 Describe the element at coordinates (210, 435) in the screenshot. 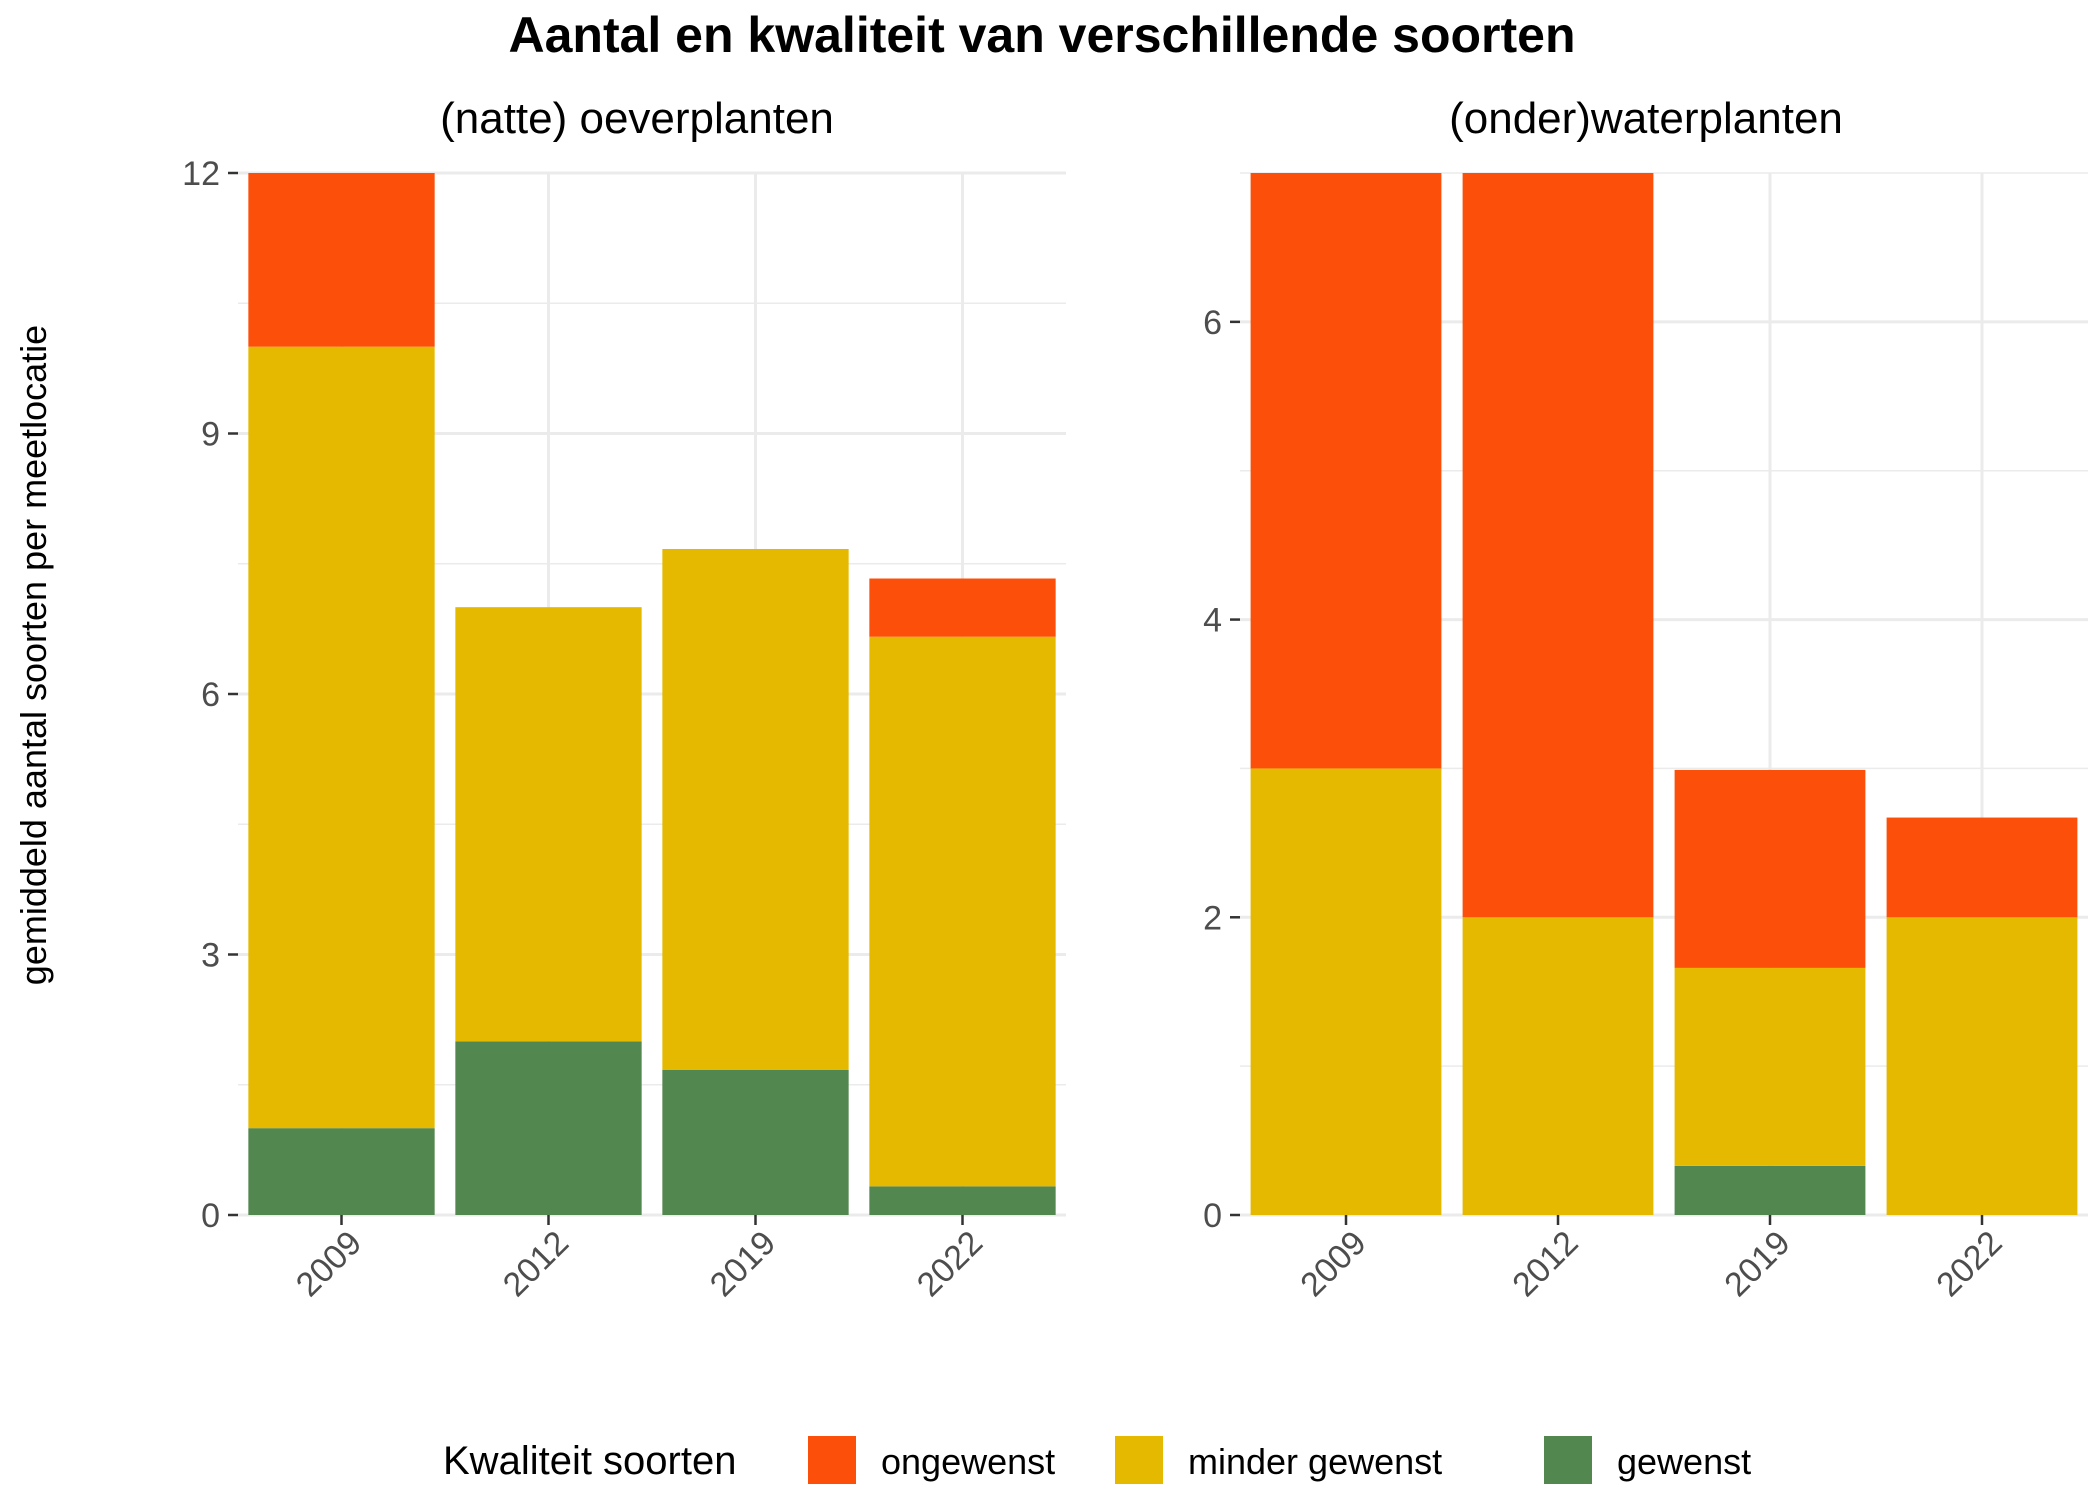

I see `y-tick-label: 9` at that location.